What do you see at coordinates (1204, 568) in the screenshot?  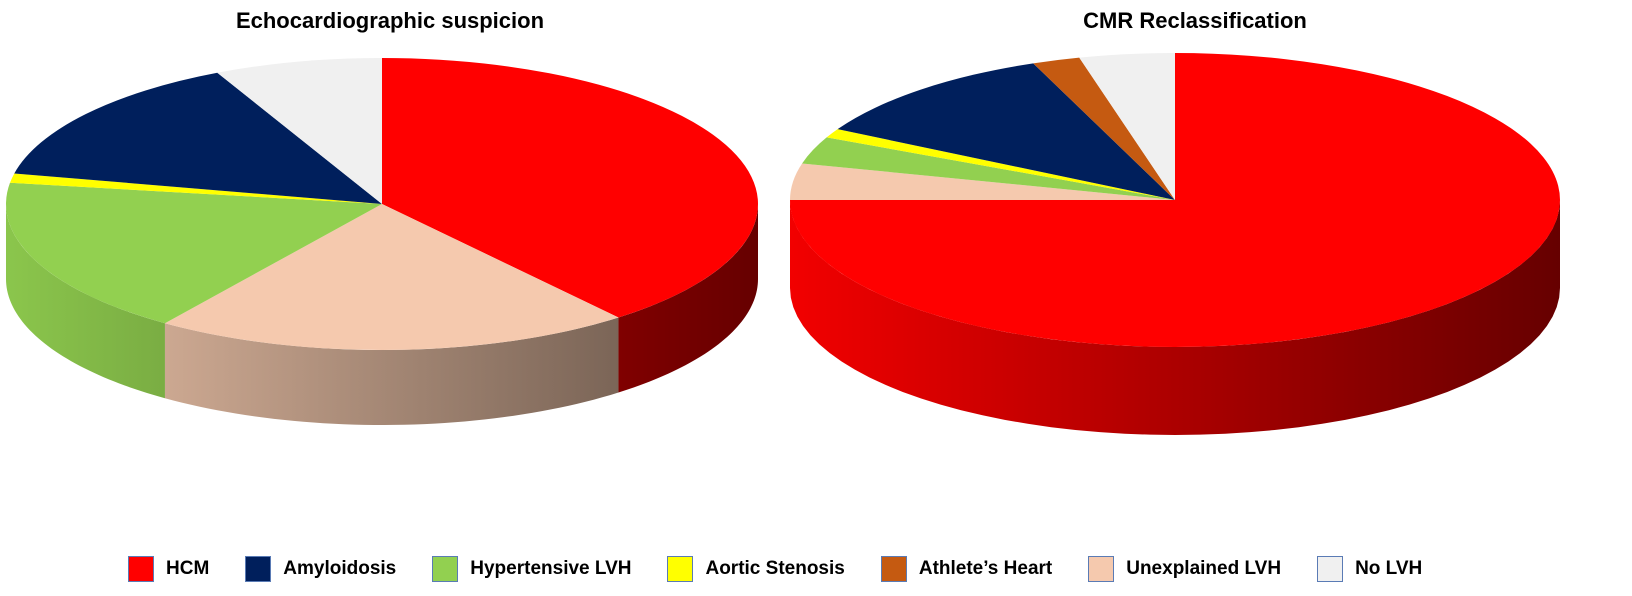 I see `legend-label: Unexplained LVH` at bounding box center [1204, 568].